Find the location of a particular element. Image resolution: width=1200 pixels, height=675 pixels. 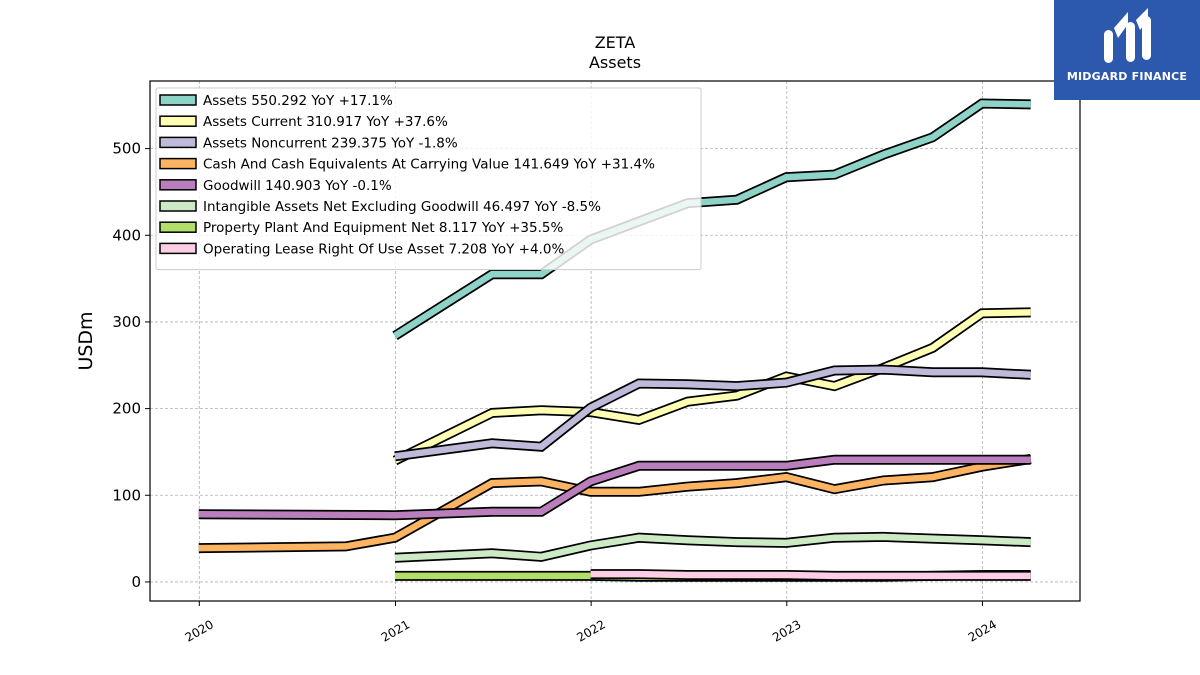

y-tick-label: 0 is located at coordinates (136, 582).